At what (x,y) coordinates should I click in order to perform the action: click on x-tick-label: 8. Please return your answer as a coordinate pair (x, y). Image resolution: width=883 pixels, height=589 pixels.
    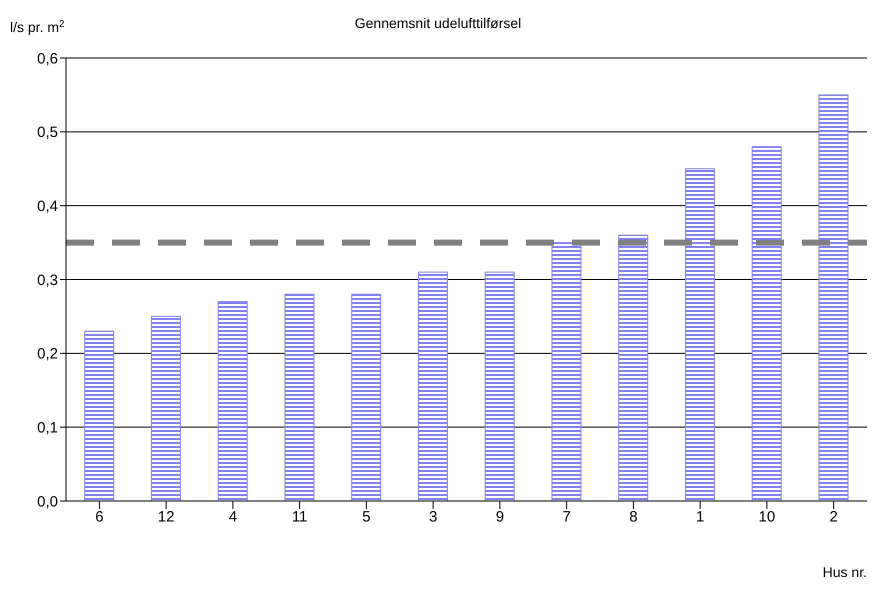
    Looking at the image, I should click on (633, 517).